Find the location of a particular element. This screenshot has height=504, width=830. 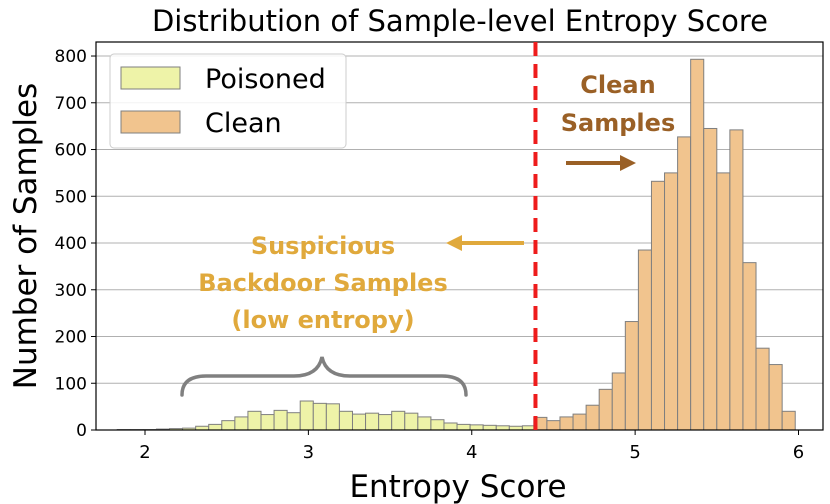

legend-swatch-clean is located at coordinates (150, 122).